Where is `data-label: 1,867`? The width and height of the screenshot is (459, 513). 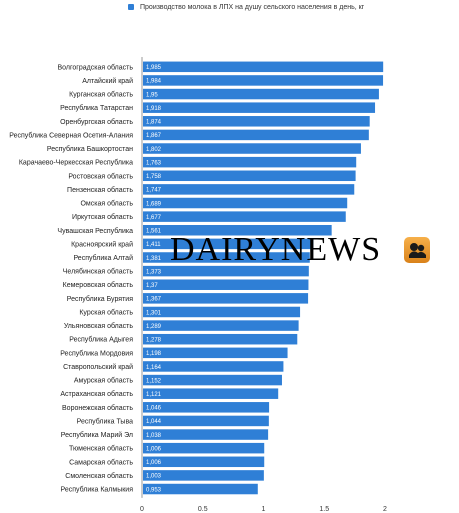
data-label: 1,867 is located at coordinates (154, 136).